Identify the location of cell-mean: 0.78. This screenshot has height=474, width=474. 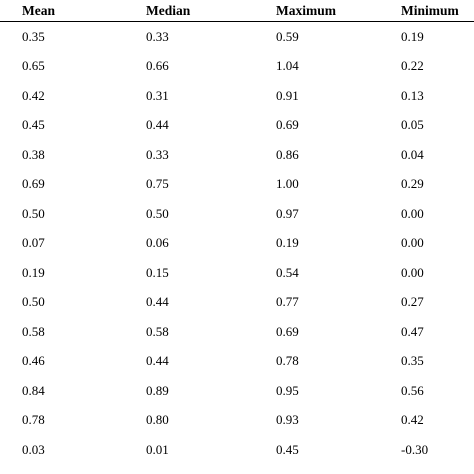
(33, 420).